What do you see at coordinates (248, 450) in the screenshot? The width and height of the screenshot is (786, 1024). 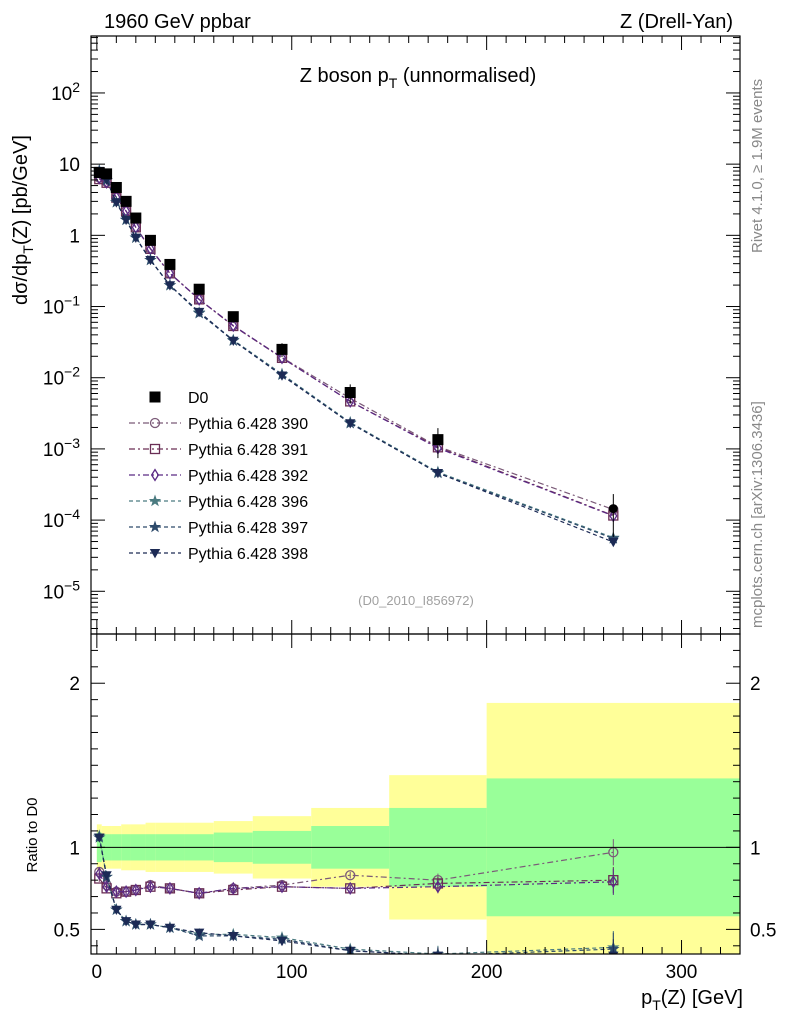 I see `legend-label-series-1: Pythia 6.428 391` at bounding box center [248, 450].